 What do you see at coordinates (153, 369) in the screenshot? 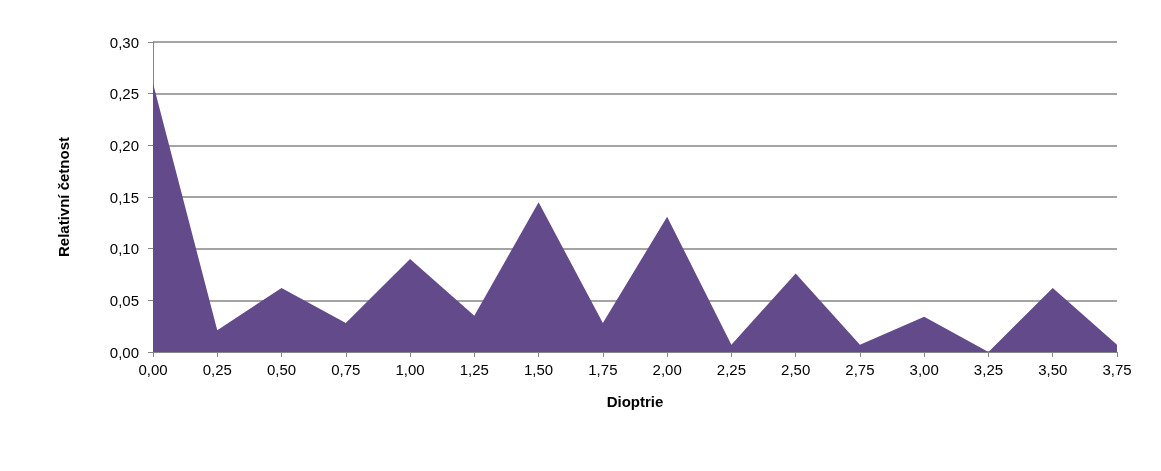
I see `x-tick-label: 0,00` at bounding box center [153, 369].